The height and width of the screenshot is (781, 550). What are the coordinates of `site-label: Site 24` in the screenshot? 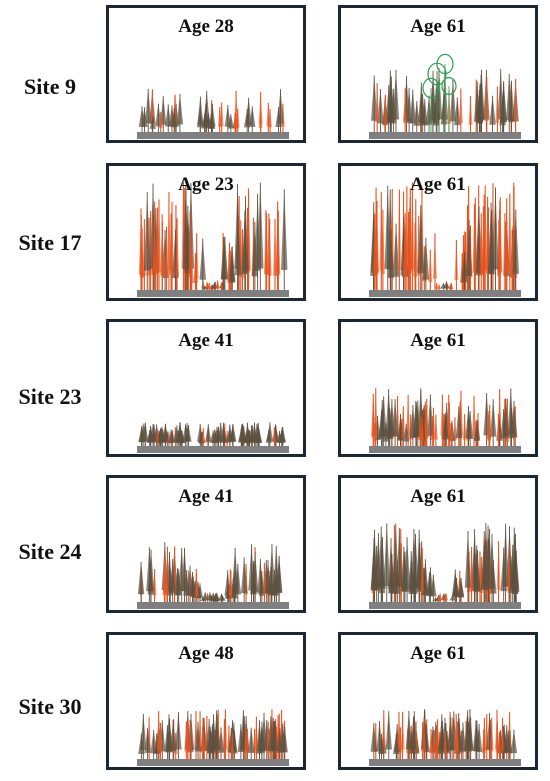 It's located at (50, 551).